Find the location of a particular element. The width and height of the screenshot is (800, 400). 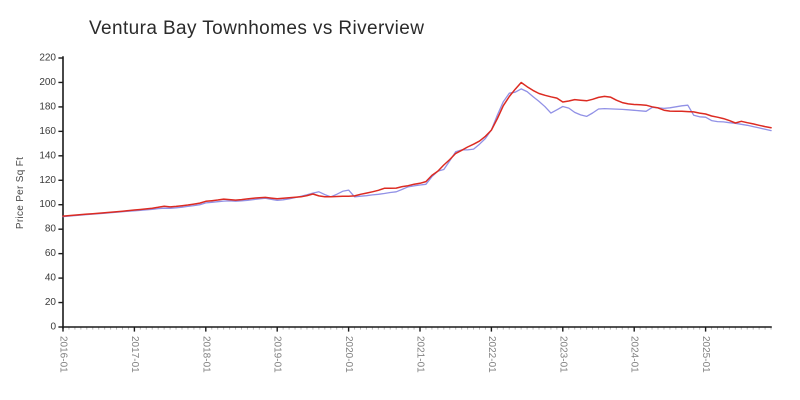

x-tick-label: 2018-01 is located at coordinates (205, 354).